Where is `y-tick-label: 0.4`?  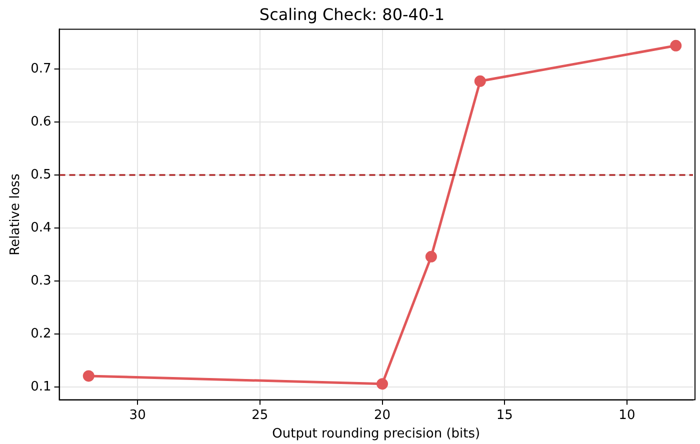 y-tick-label: 0.4 is located at coordinates (41, 228).